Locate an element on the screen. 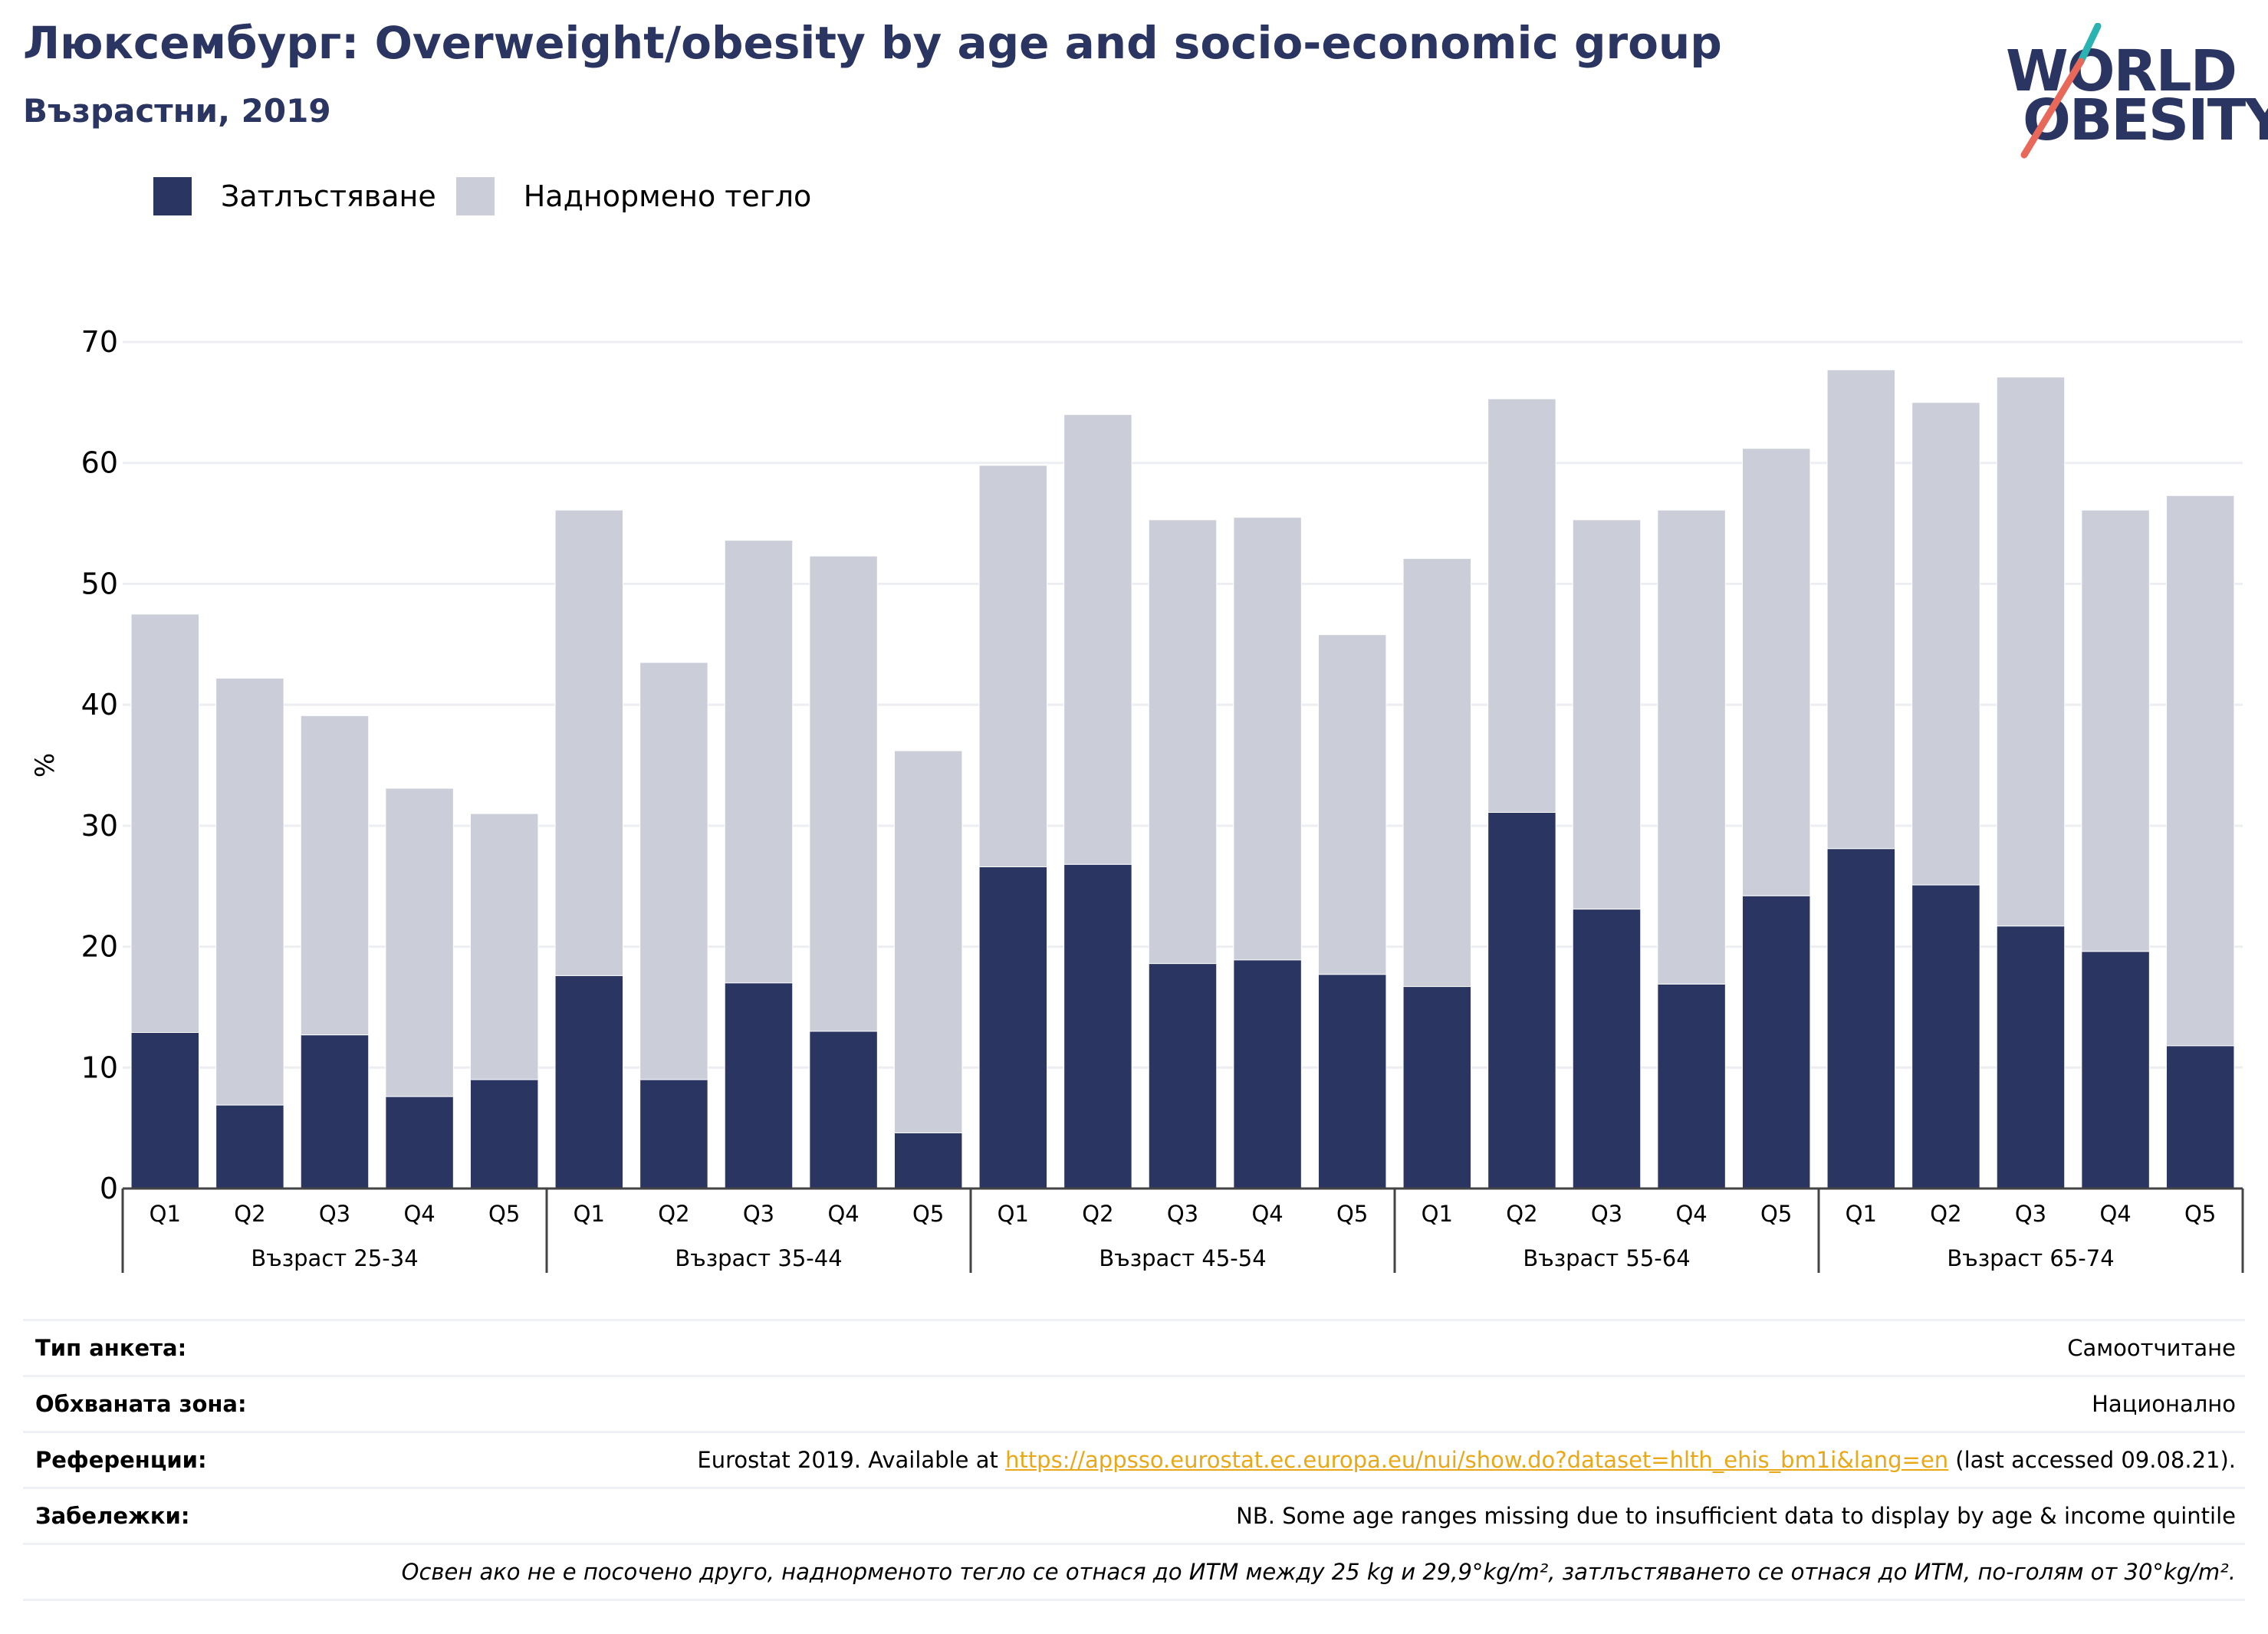 This screenshot has width=2268, height=1634. info-row-survey: Тип анкета: Самоотчитане is located at coordinates (1134, 1347).